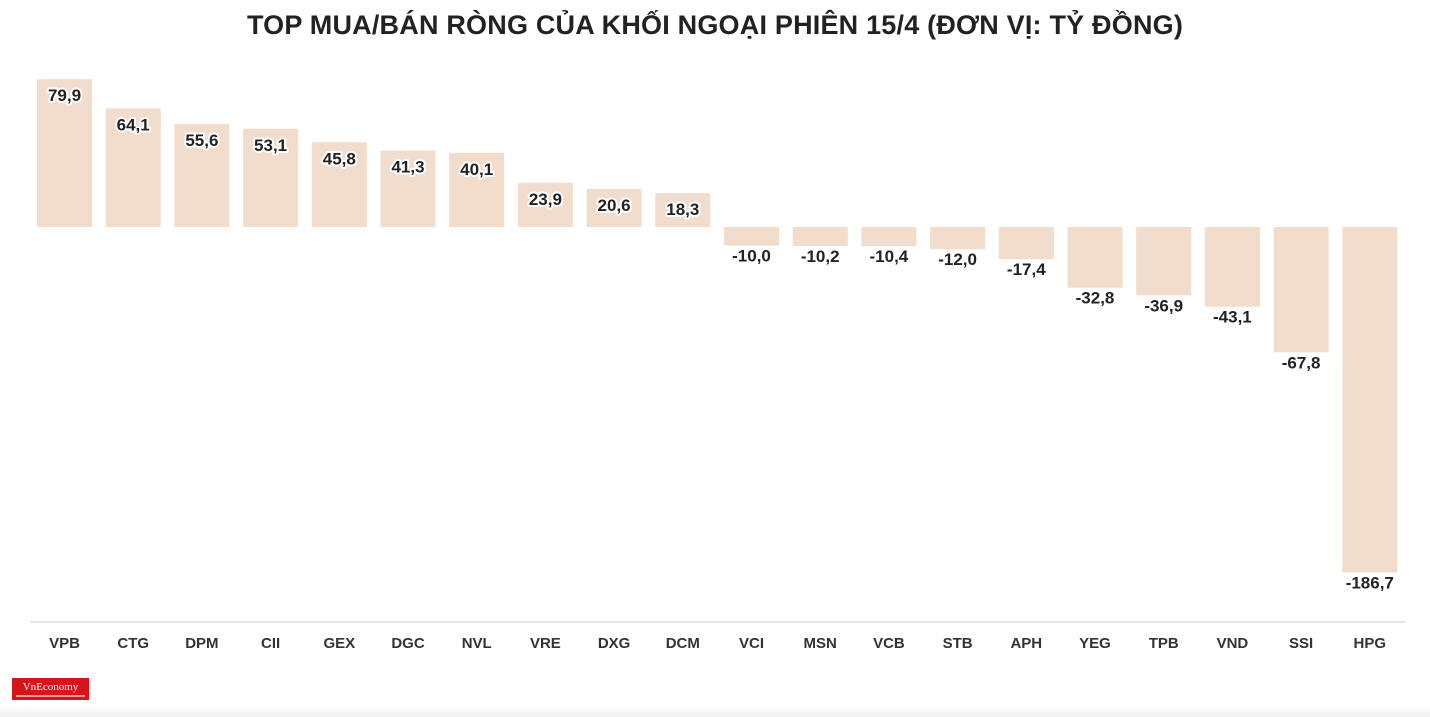  I want to click on tick-label-msn: MSN, so click(820, 643).